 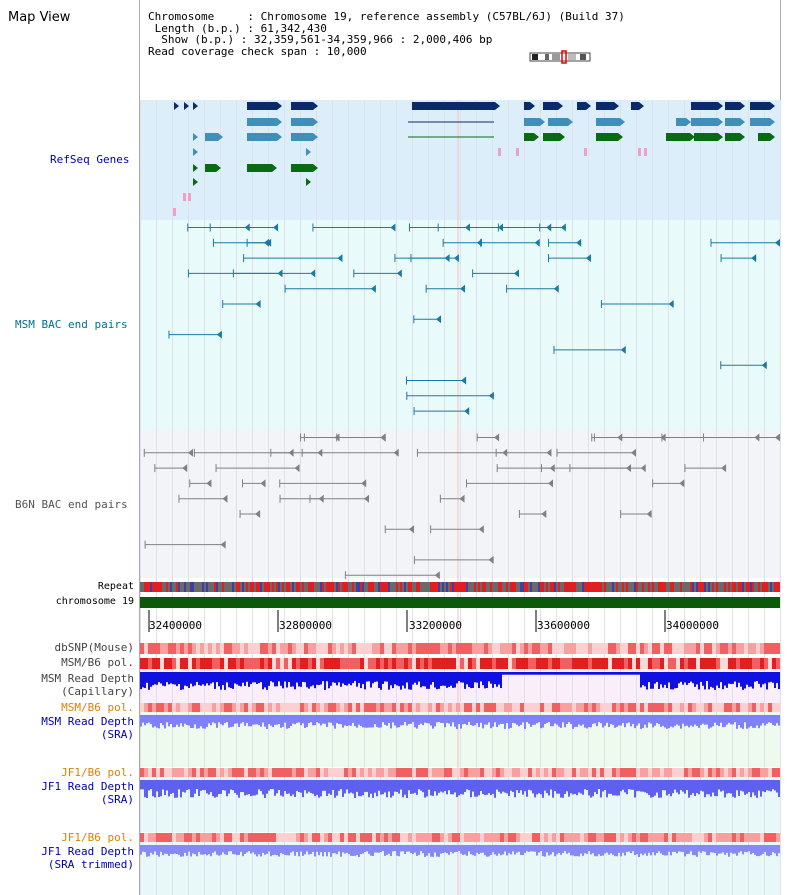 I want to click on track-label-refseq: RefSeq Genes, so click(x=90, y=159).